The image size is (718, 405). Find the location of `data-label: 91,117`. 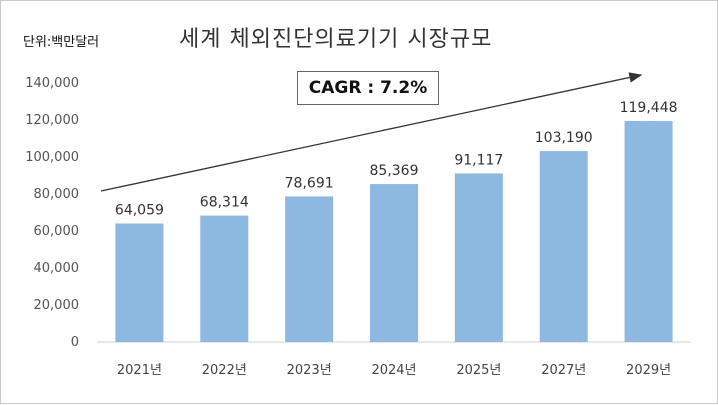

data-label: 91,117 is located at coordinates (478, 160).